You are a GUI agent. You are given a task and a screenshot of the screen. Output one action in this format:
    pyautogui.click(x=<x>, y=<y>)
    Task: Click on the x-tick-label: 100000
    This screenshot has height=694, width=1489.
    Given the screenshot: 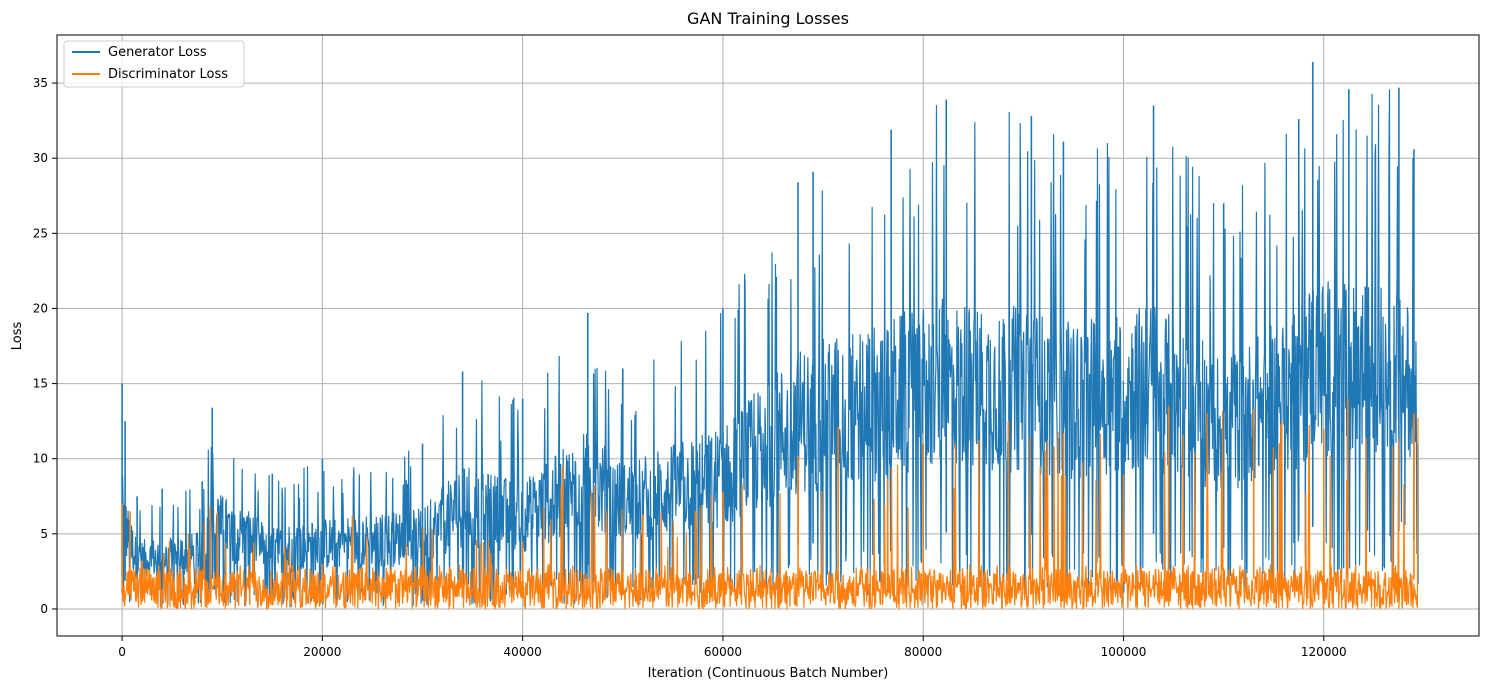 What is the action you would take?
    pyautogui.click(x=1124, y=652)
    